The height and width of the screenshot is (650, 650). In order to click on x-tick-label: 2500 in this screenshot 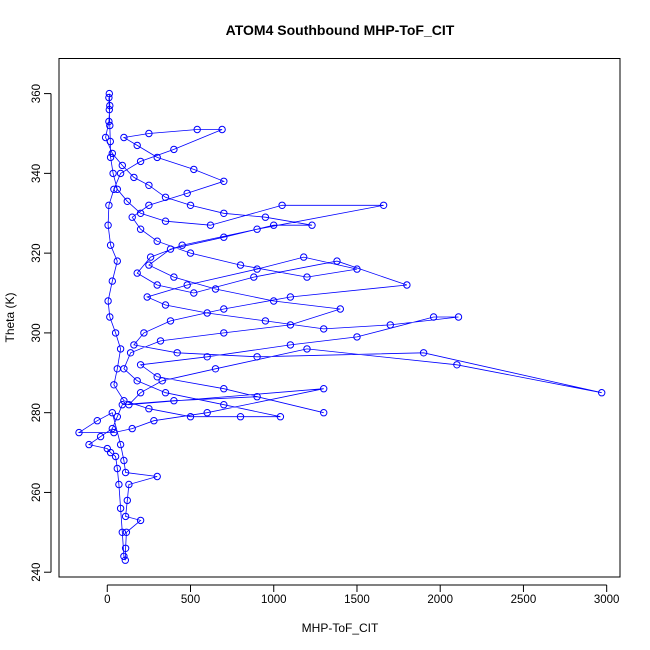, I will do `click(524, 600)`.